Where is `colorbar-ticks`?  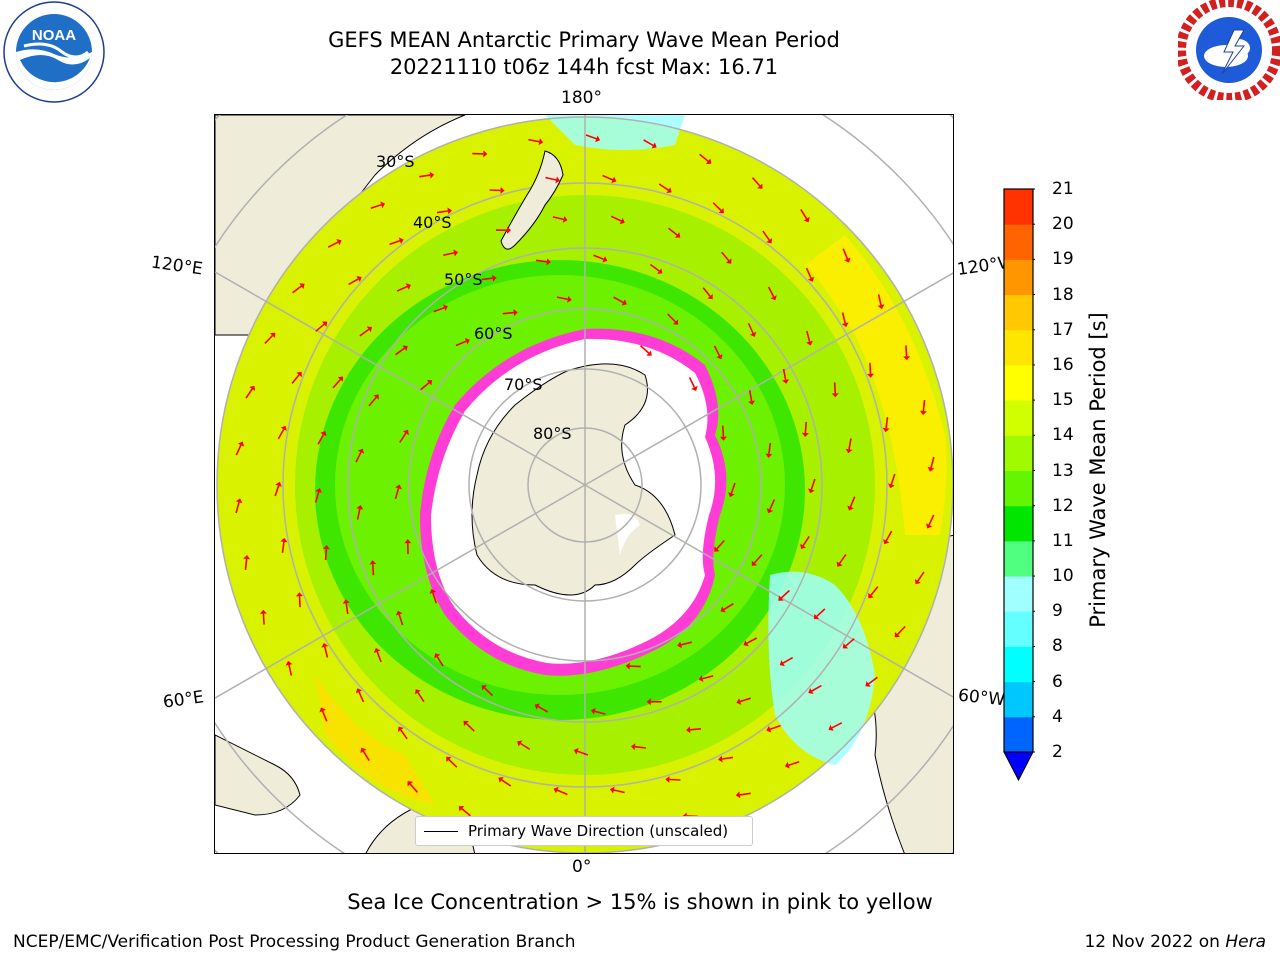 colorbar-ticks is located at coordinates (1034, 470).